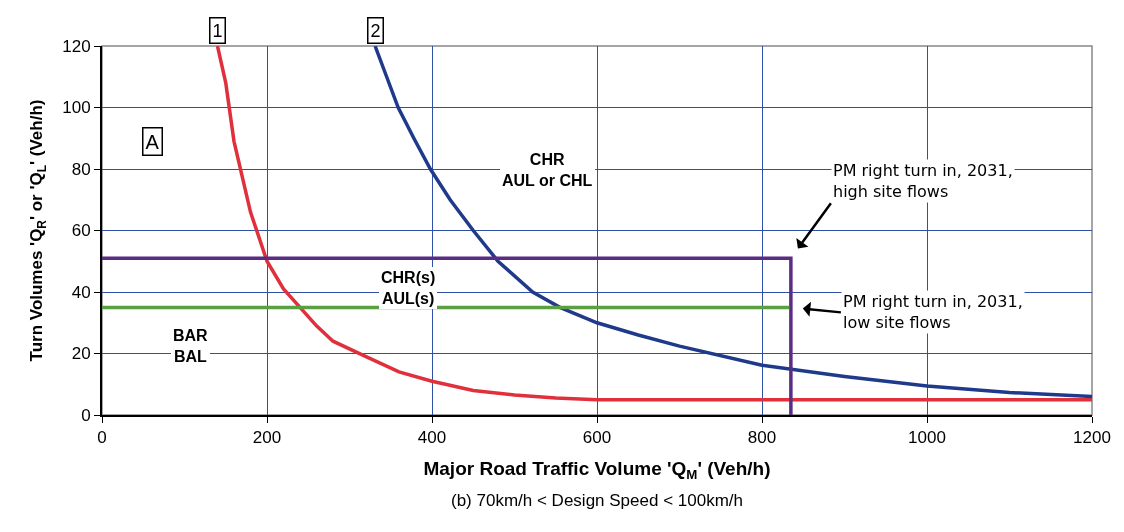 This screenshot has width=1124, height=532. I want to click on x-tick-label: 1200, so click(1092, 438).